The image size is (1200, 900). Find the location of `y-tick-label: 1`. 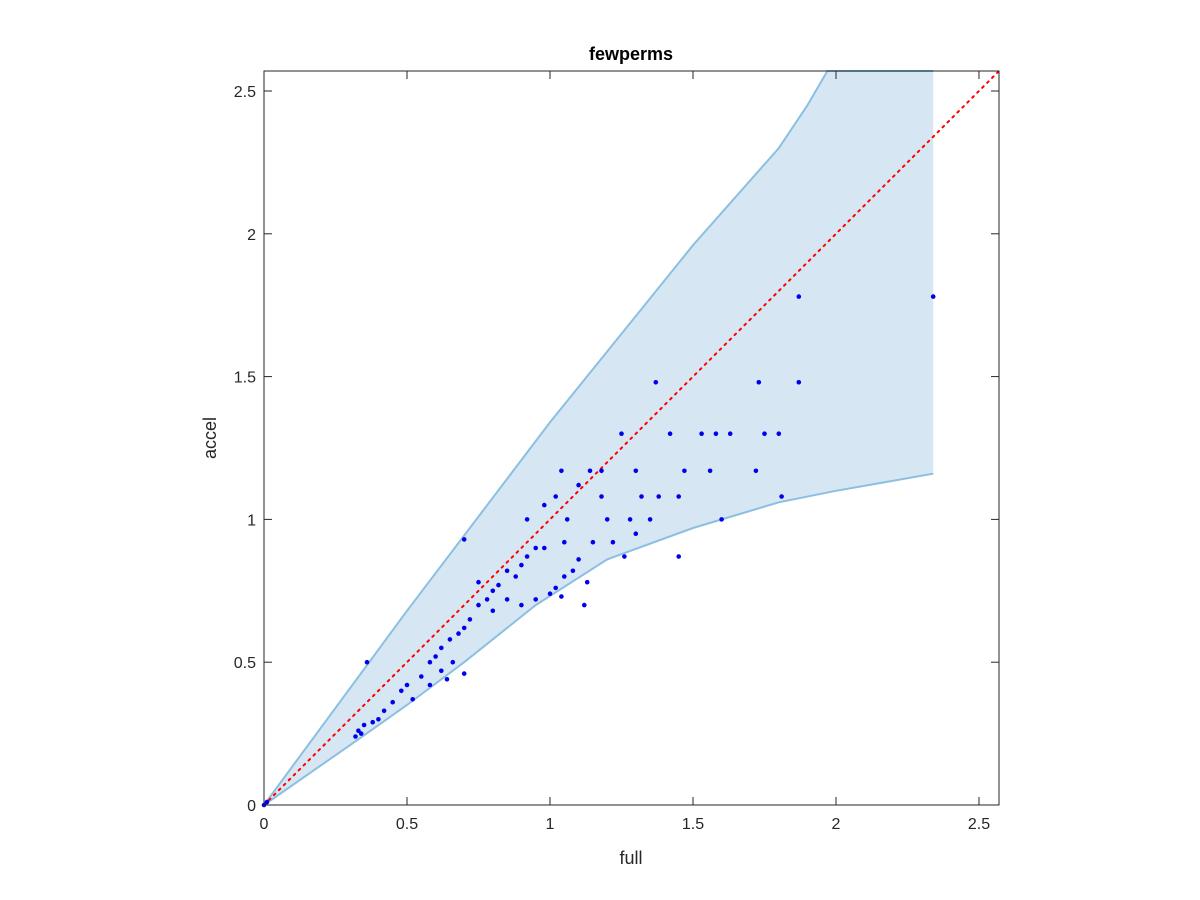

y-tick-label: 1 is located at coordinates (251, 520).